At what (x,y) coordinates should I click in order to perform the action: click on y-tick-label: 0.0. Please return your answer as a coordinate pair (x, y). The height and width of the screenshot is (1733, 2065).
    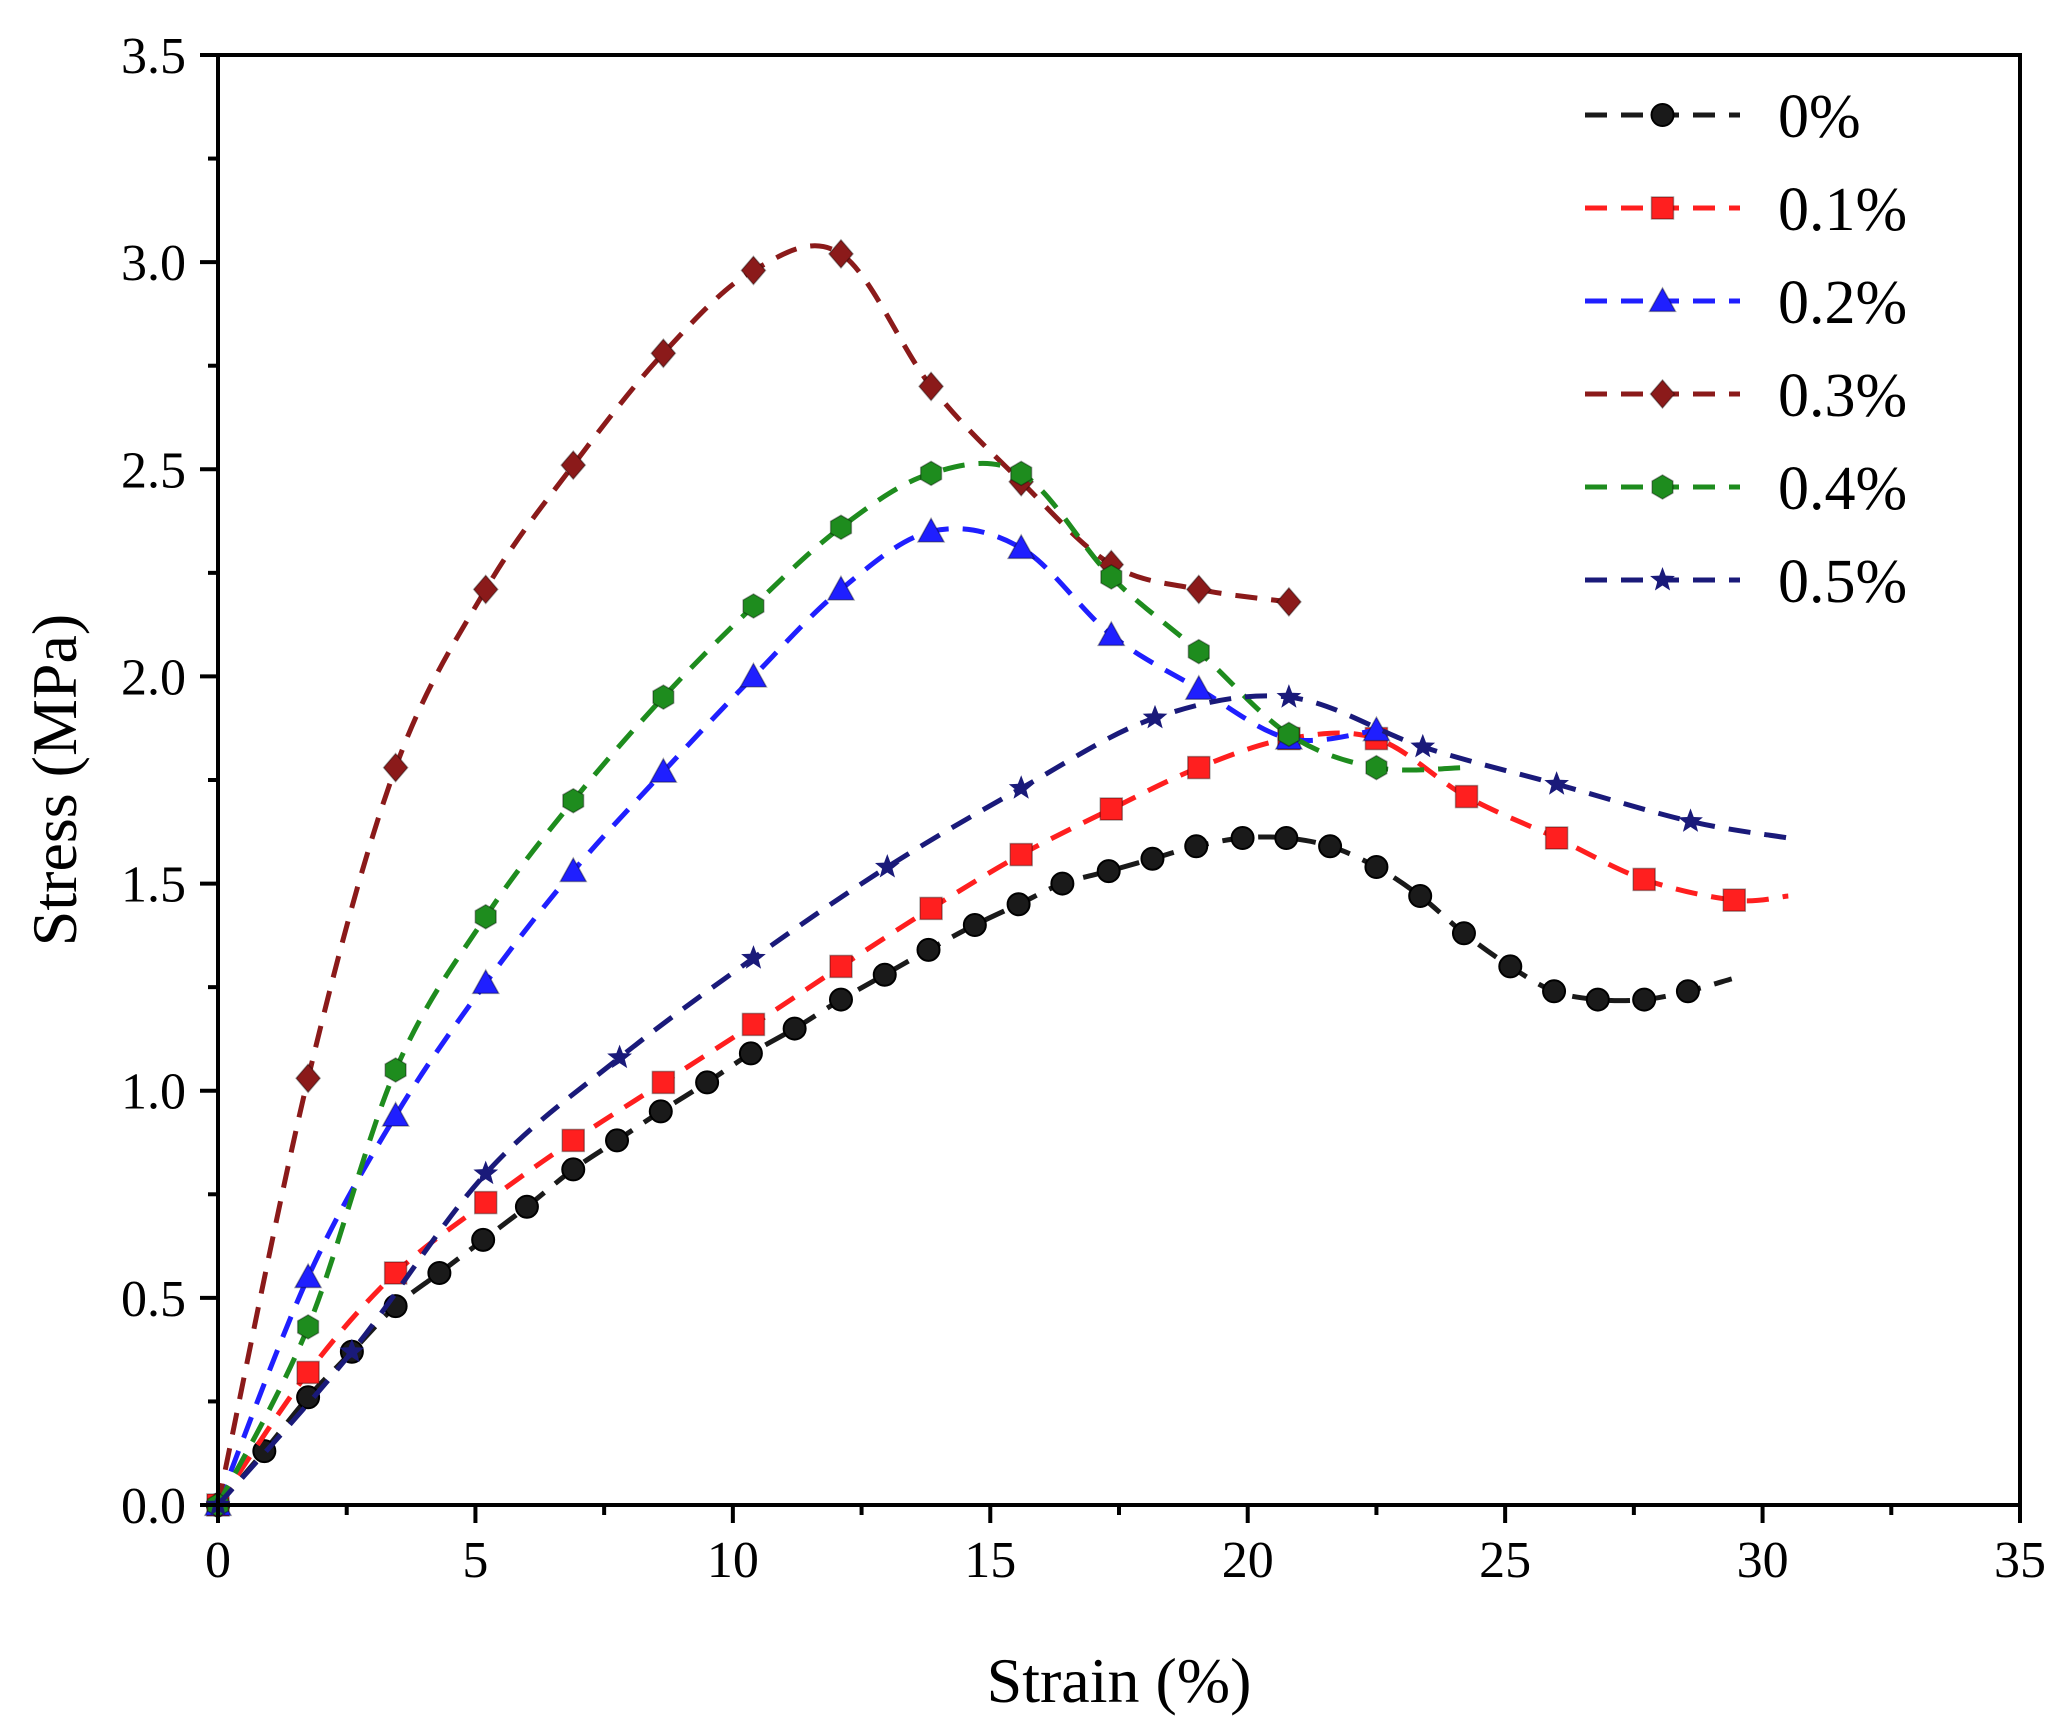
    Looking at the image, I should click on (153, 1506).